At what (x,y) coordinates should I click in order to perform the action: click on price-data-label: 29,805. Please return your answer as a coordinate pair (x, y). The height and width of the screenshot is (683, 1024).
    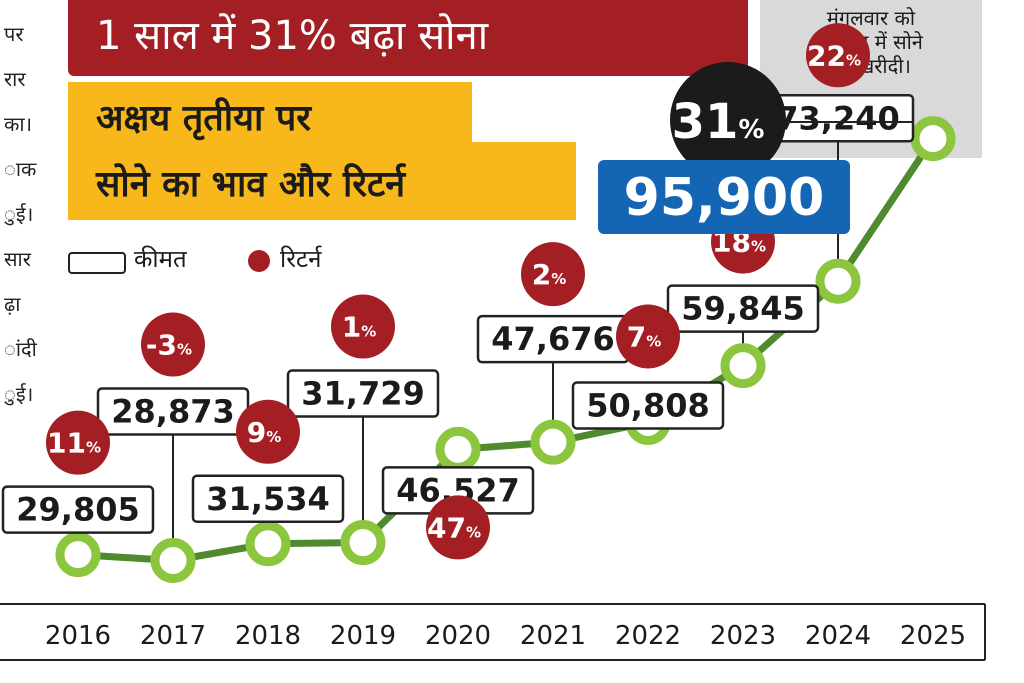
    Looking at the image, I should click on (77, 510).